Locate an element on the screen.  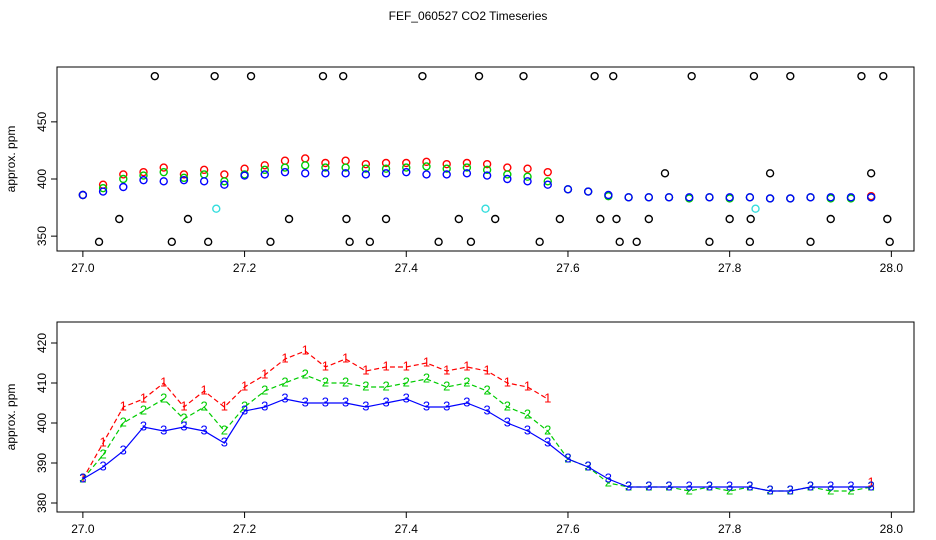
y-tick-label: 410 is located at coordinates (42, 383).